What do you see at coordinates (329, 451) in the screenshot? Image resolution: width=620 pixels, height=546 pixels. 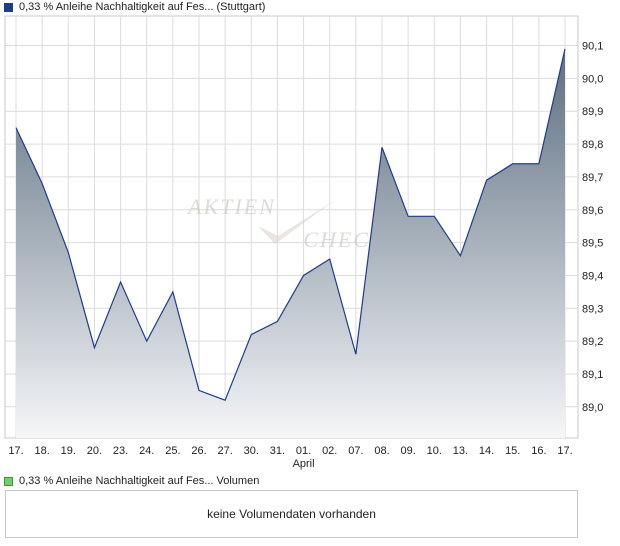 I see `x-tick-label: 02.` at bounding box center [329, 451].